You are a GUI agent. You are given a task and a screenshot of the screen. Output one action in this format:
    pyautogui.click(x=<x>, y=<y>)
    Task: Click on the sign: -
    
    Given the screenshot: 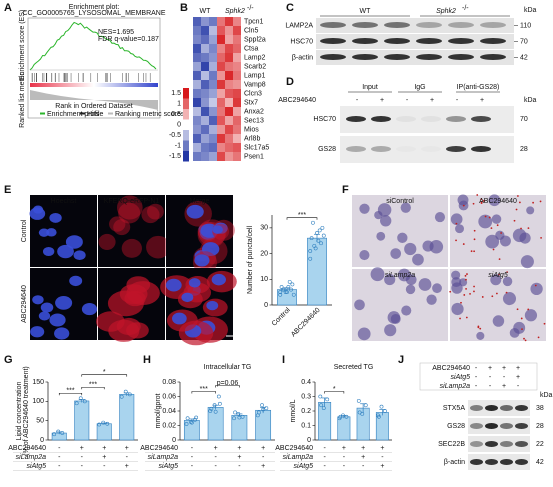 What is the action you would take?
    pyautogui.click(x=407, y=100)
    